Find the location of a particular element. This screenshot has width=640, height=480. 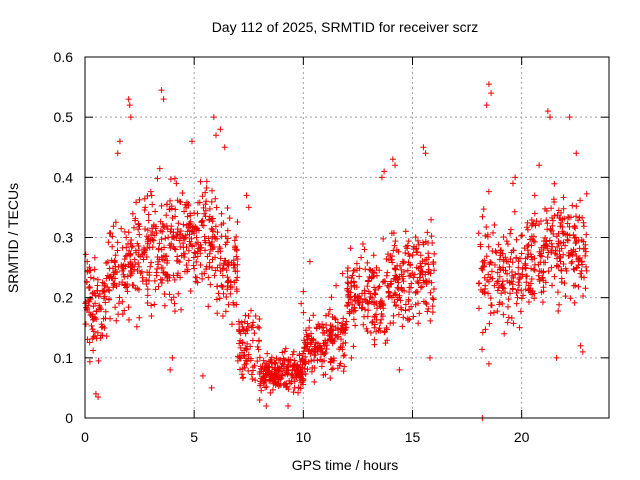

y-tick-label: 0.6 is located at coordinates (64, 57).